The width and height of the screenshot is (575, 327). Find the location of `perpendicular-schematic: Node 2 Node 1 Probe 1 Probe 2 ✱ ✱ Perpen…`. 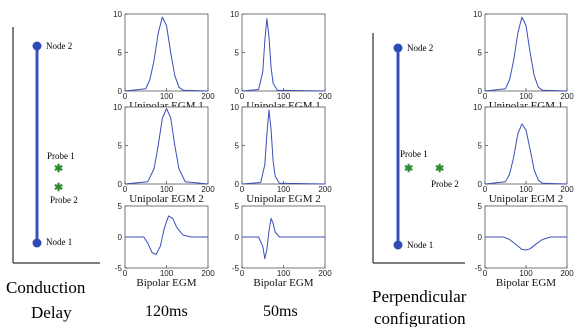

perpendicular-schematic: Node 2 Node 1 Probe 1 Probe 2 ✱ ✱ Perpen… is located at coordinates (419, 180).